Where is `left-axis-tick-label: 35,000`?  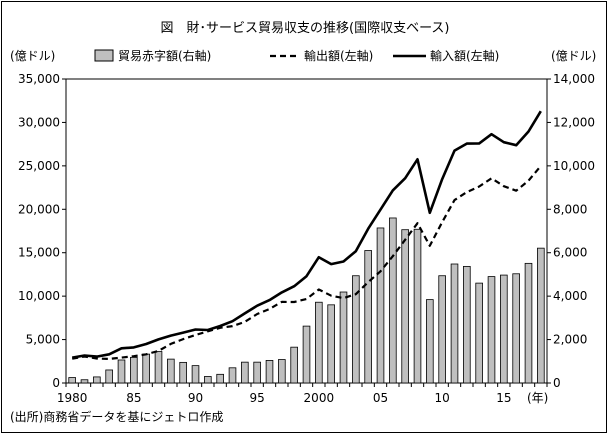
left-axis-tick-label: 35,000 is located at coordinates (39, 79).